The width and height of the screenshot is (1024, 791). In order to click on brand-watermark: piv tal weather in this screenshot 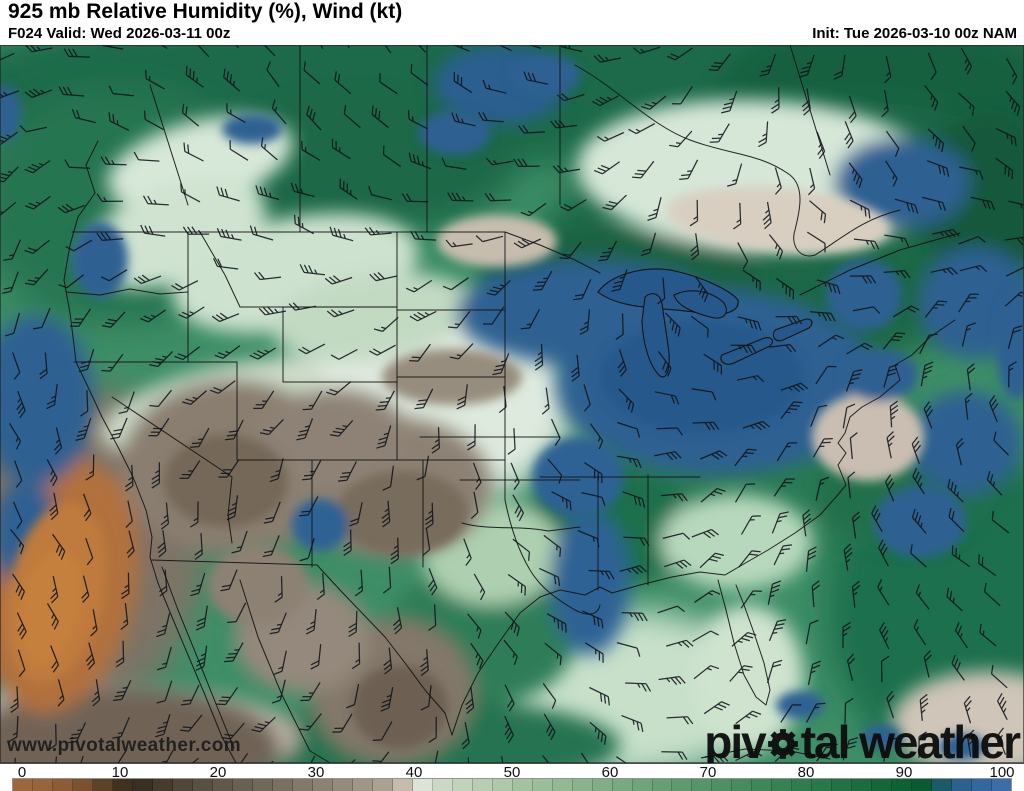, I will do `click(862, 741)`.